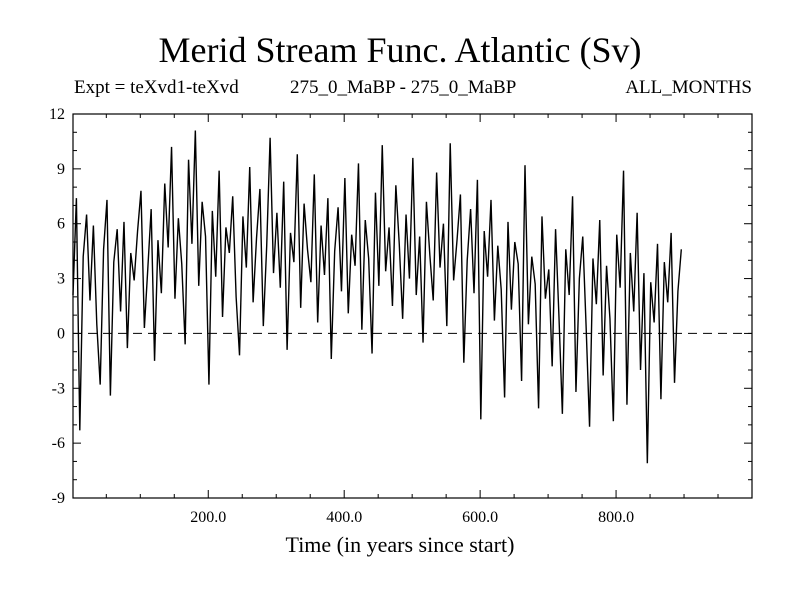 The height and width of the screenshot is (600, 800). What do you see at coordinates (403, 87) in the screenshot?
I see `chart-subtitle-center: 275_0_MaBP - 275_0_MaBP` at bounding box center [403, 87].